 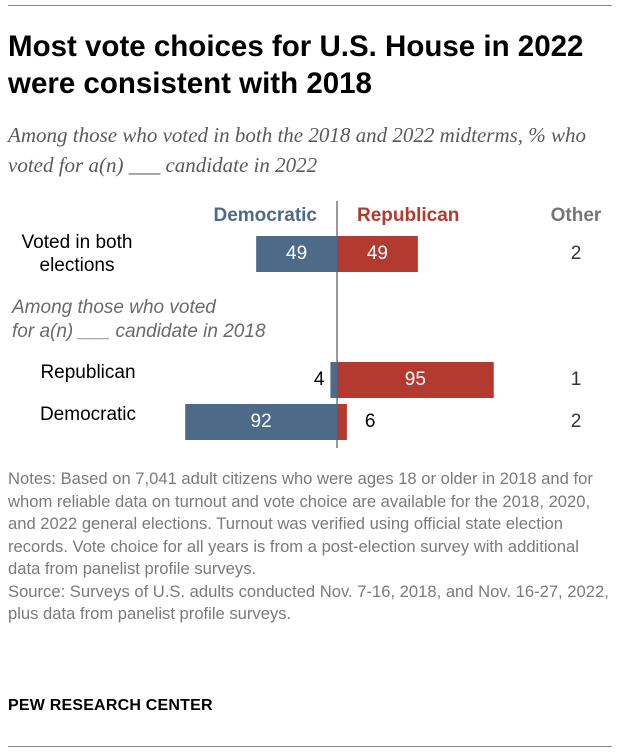 I want to click on row-3-bar-democratic, so click(x=261, y=422).